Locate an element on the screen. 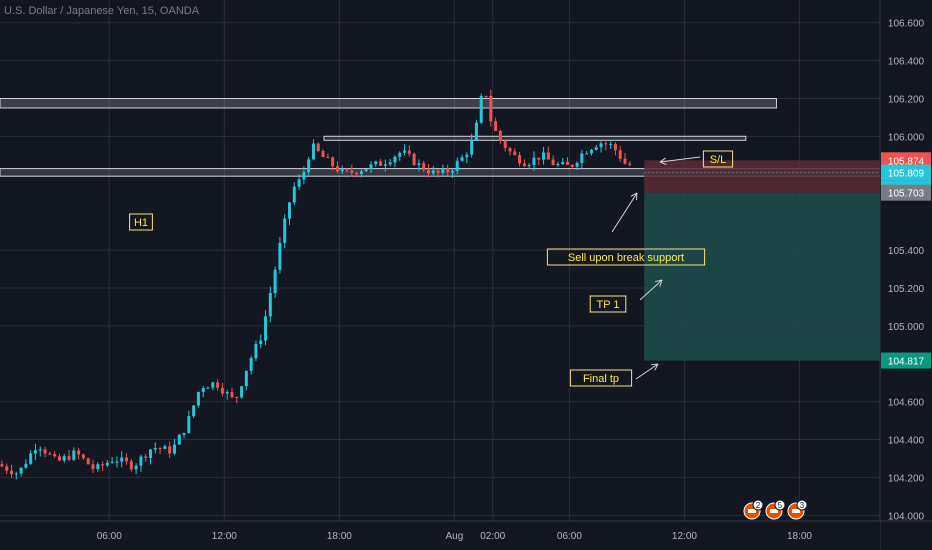  stop-loss-label: S/L is located at coordinates (718, 160).